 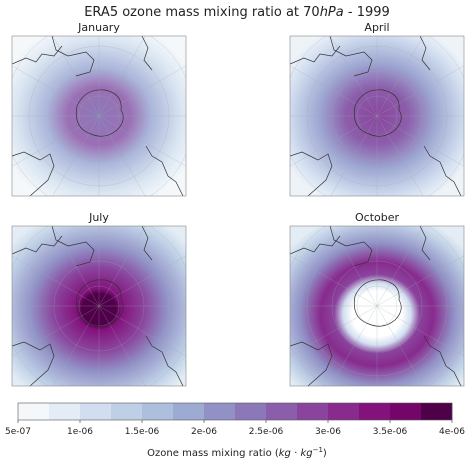 What do you see at coordinates (213, 453) in the screenshot?
I see `label-part: Ozone mass mixing ratio (` at bounding box center [213, 453].